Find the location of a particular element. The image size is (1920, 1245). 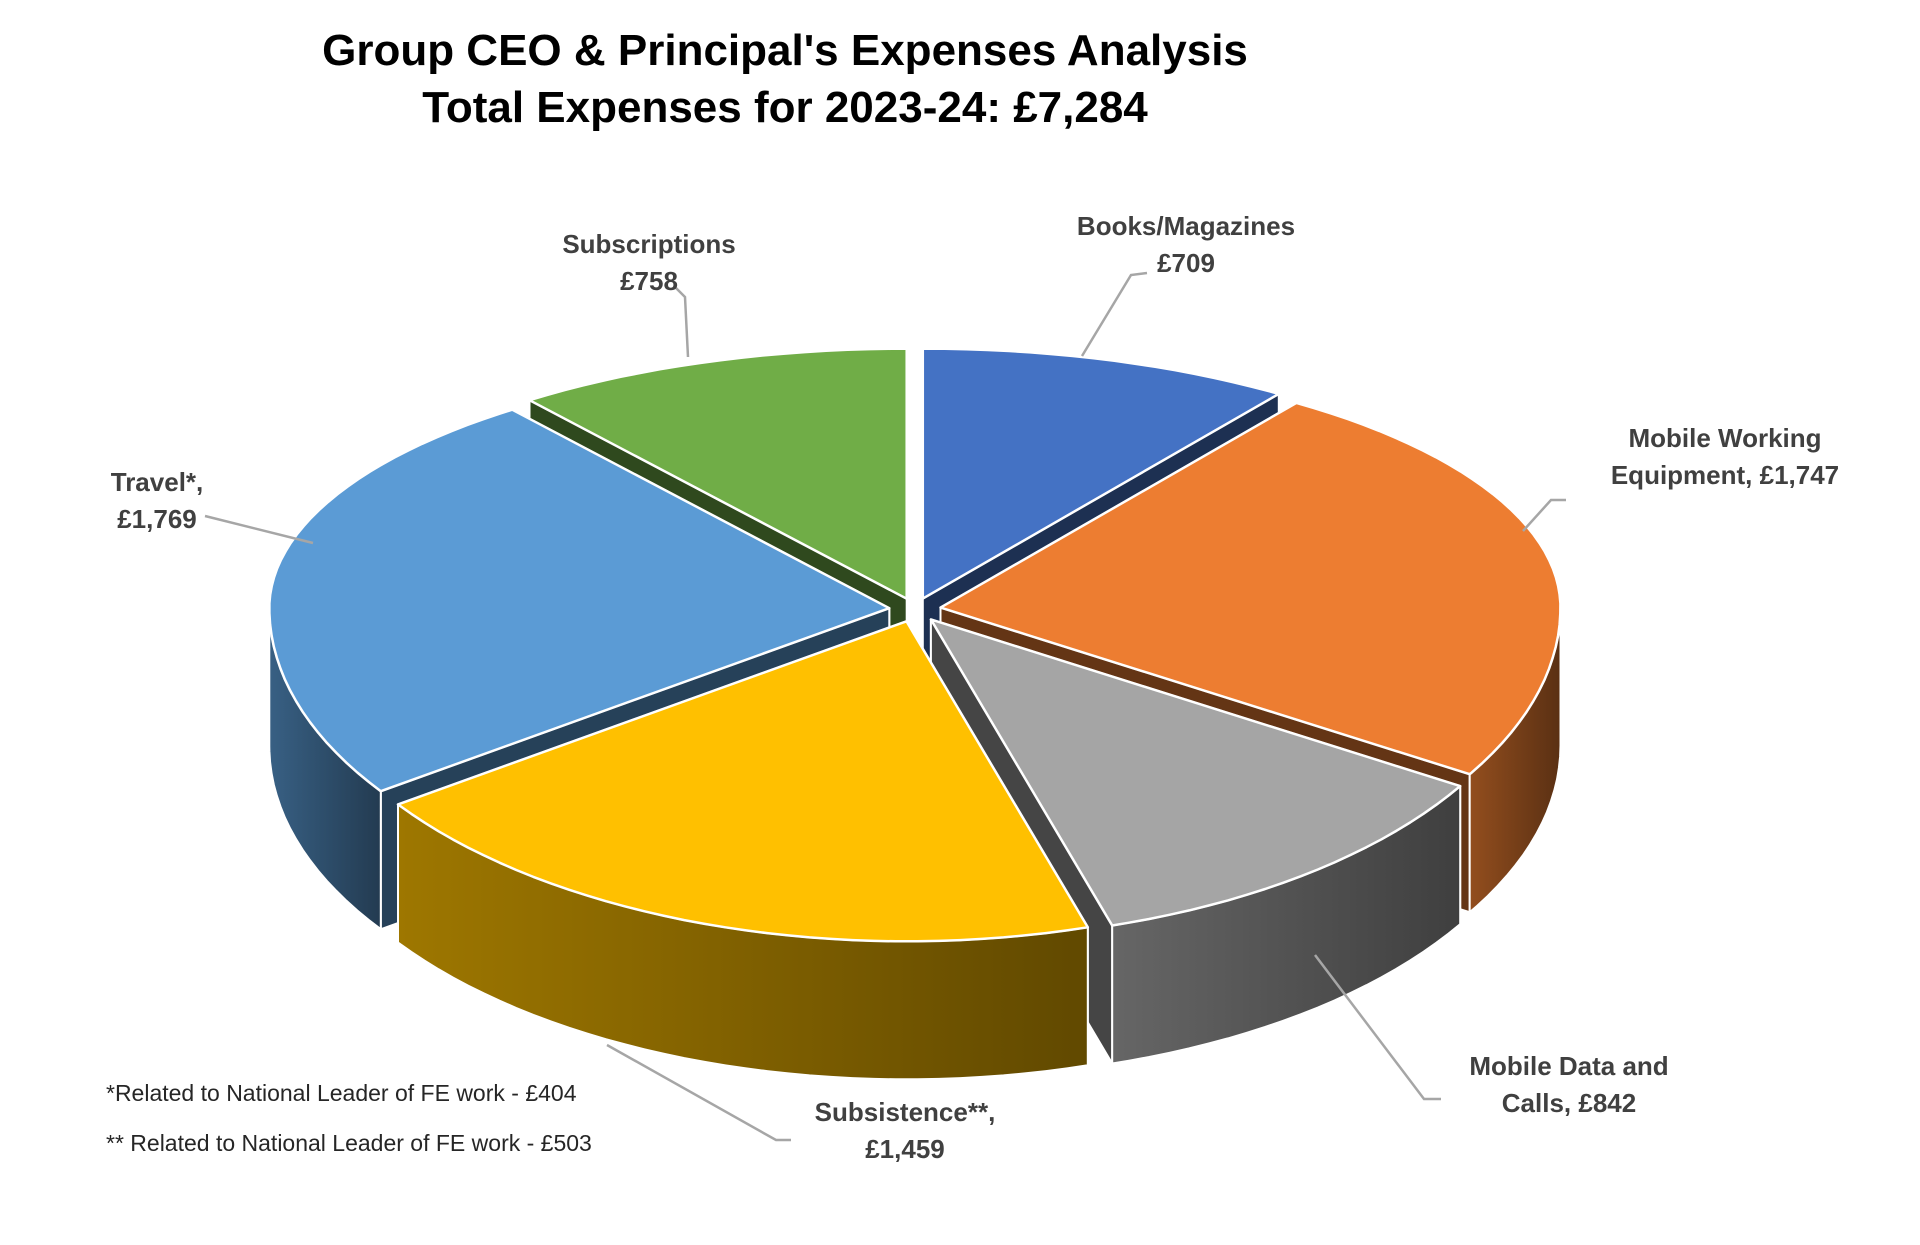

label-line: Travel*, is located at coordinates (157, 482).